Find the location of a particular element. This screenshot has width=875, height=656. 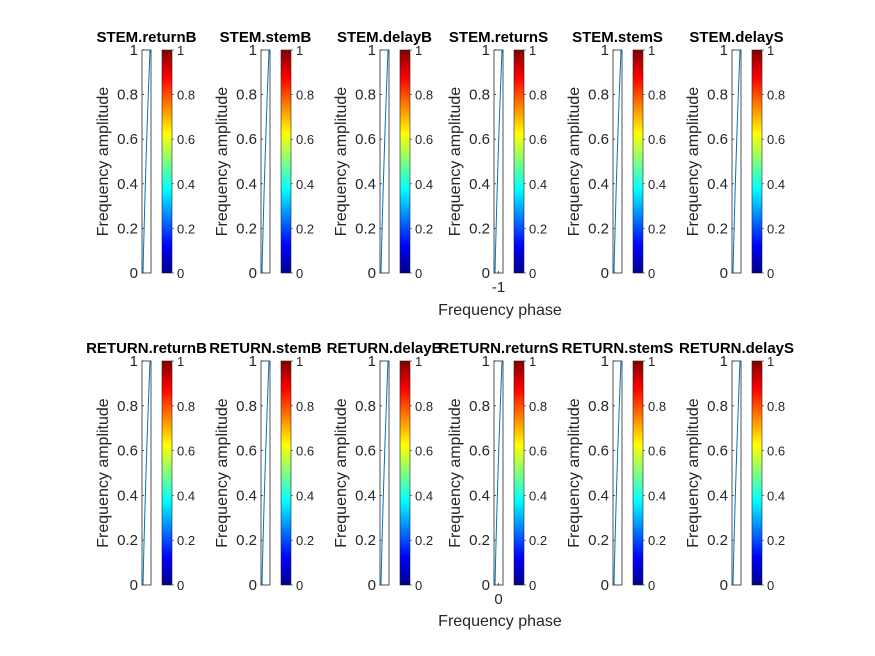

x-tick-label: -1 is located at coordinates (498, 287).